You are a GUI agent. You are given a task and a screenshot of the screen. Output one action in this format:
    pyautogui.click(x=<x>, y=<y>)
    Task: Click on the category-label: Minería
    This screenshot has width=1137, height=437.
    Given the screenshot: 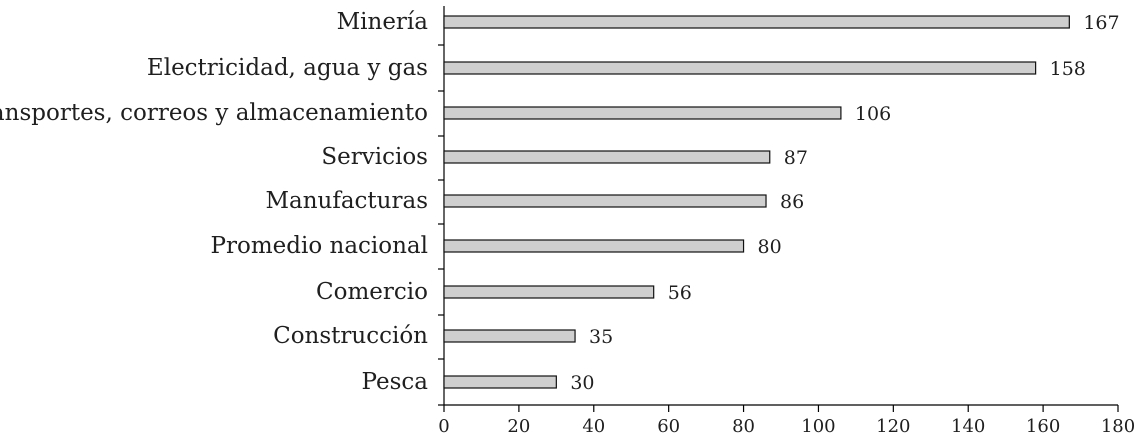 What is the action you would take?
    pyautogui.click(x=383, y=22)
    